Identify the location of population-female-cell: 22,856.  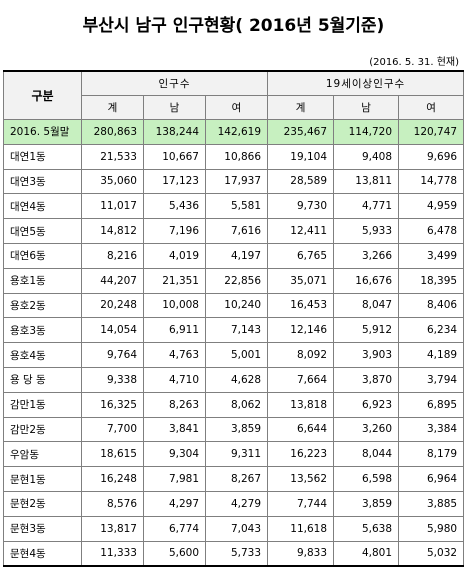
(236, 280).